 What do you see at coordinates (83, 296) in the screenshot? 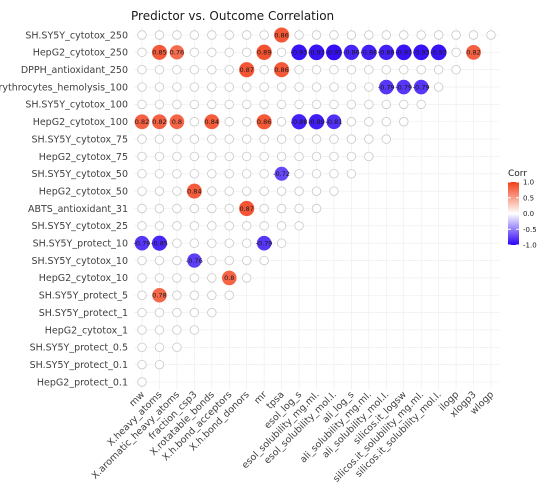
I see `row-label: SH.SY5Y_protect_5` at bounding box center [83, 296].